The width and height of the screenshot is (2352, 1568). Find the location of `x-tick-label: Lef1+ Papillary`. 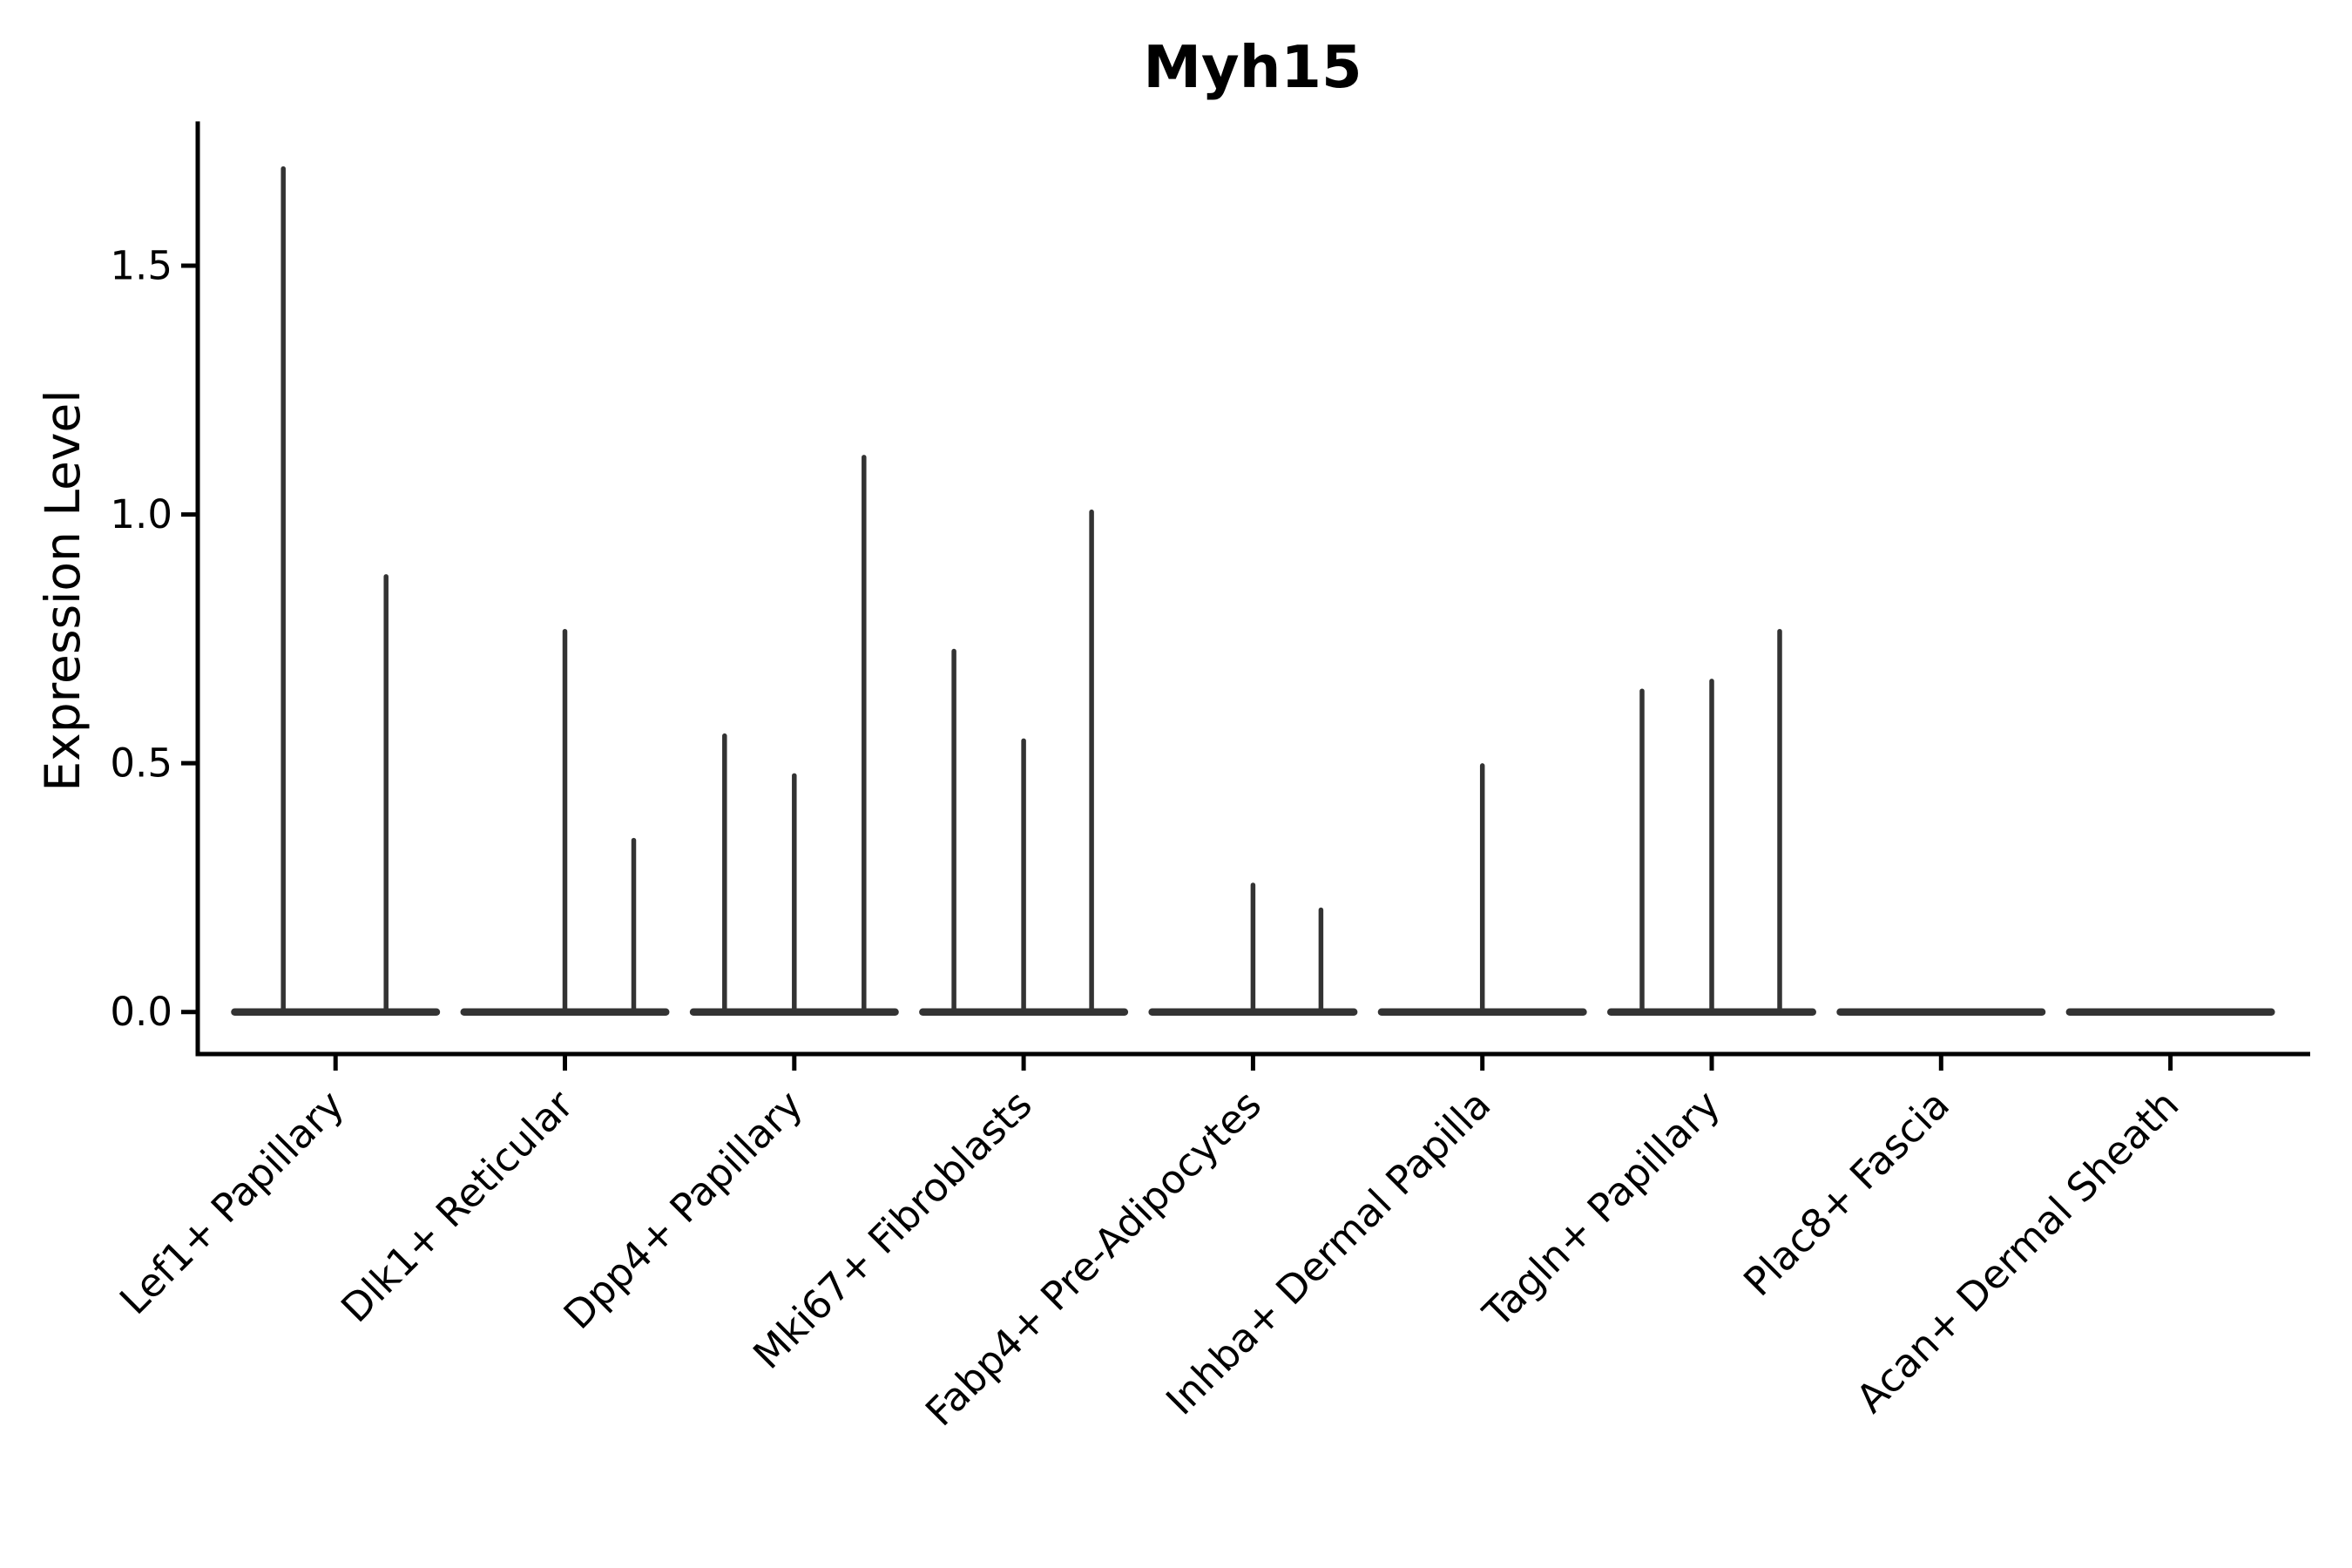

x-tick-label: Lef1+ Papillary is located at coordinates (232, 1202).